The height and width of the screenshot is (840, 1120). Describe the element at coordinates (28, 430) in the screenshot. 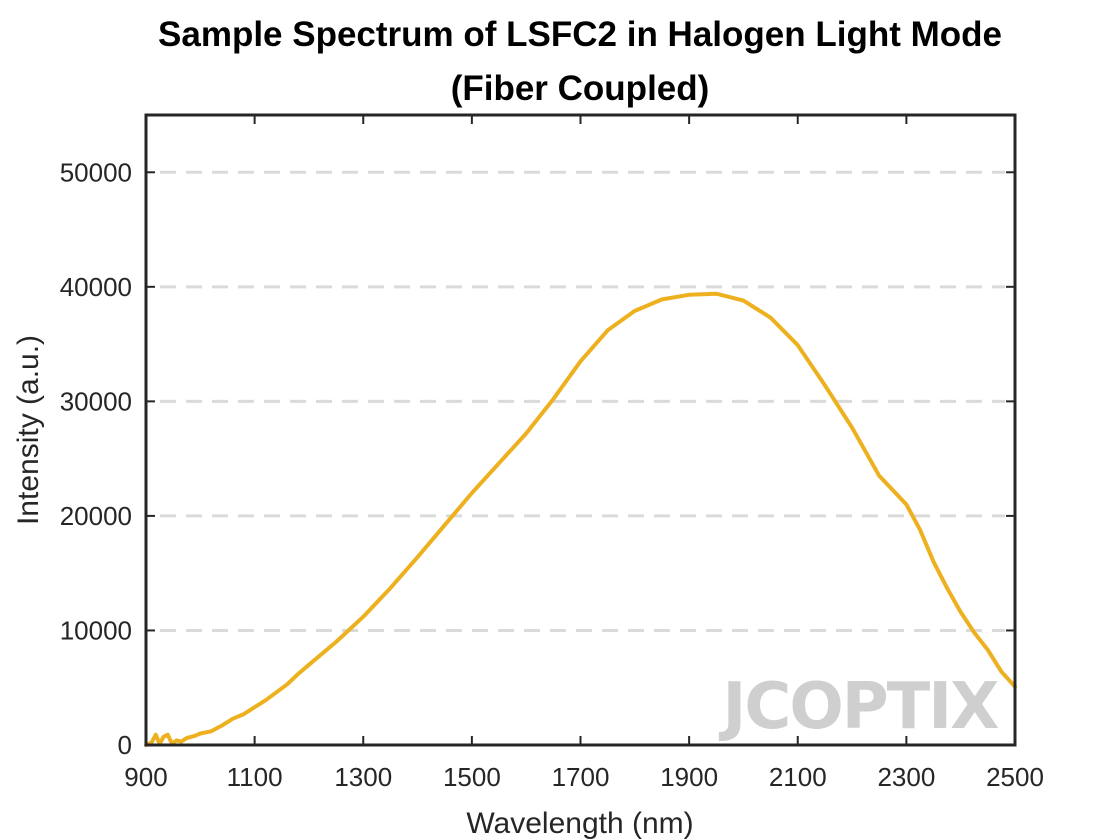

I see `y-axis-label: Intensity (a.u.)` at that location.